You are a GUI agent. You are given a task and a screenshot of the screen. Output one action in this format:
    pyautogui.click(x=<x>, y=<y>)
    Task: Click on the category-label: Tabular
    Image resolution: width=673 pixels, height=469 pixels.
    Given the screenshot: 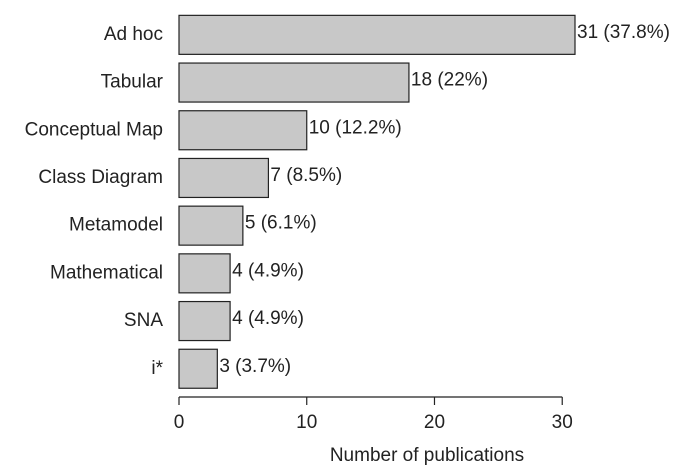 What is the action you would take?
    pyautogui.click(x=132, y=82)
    